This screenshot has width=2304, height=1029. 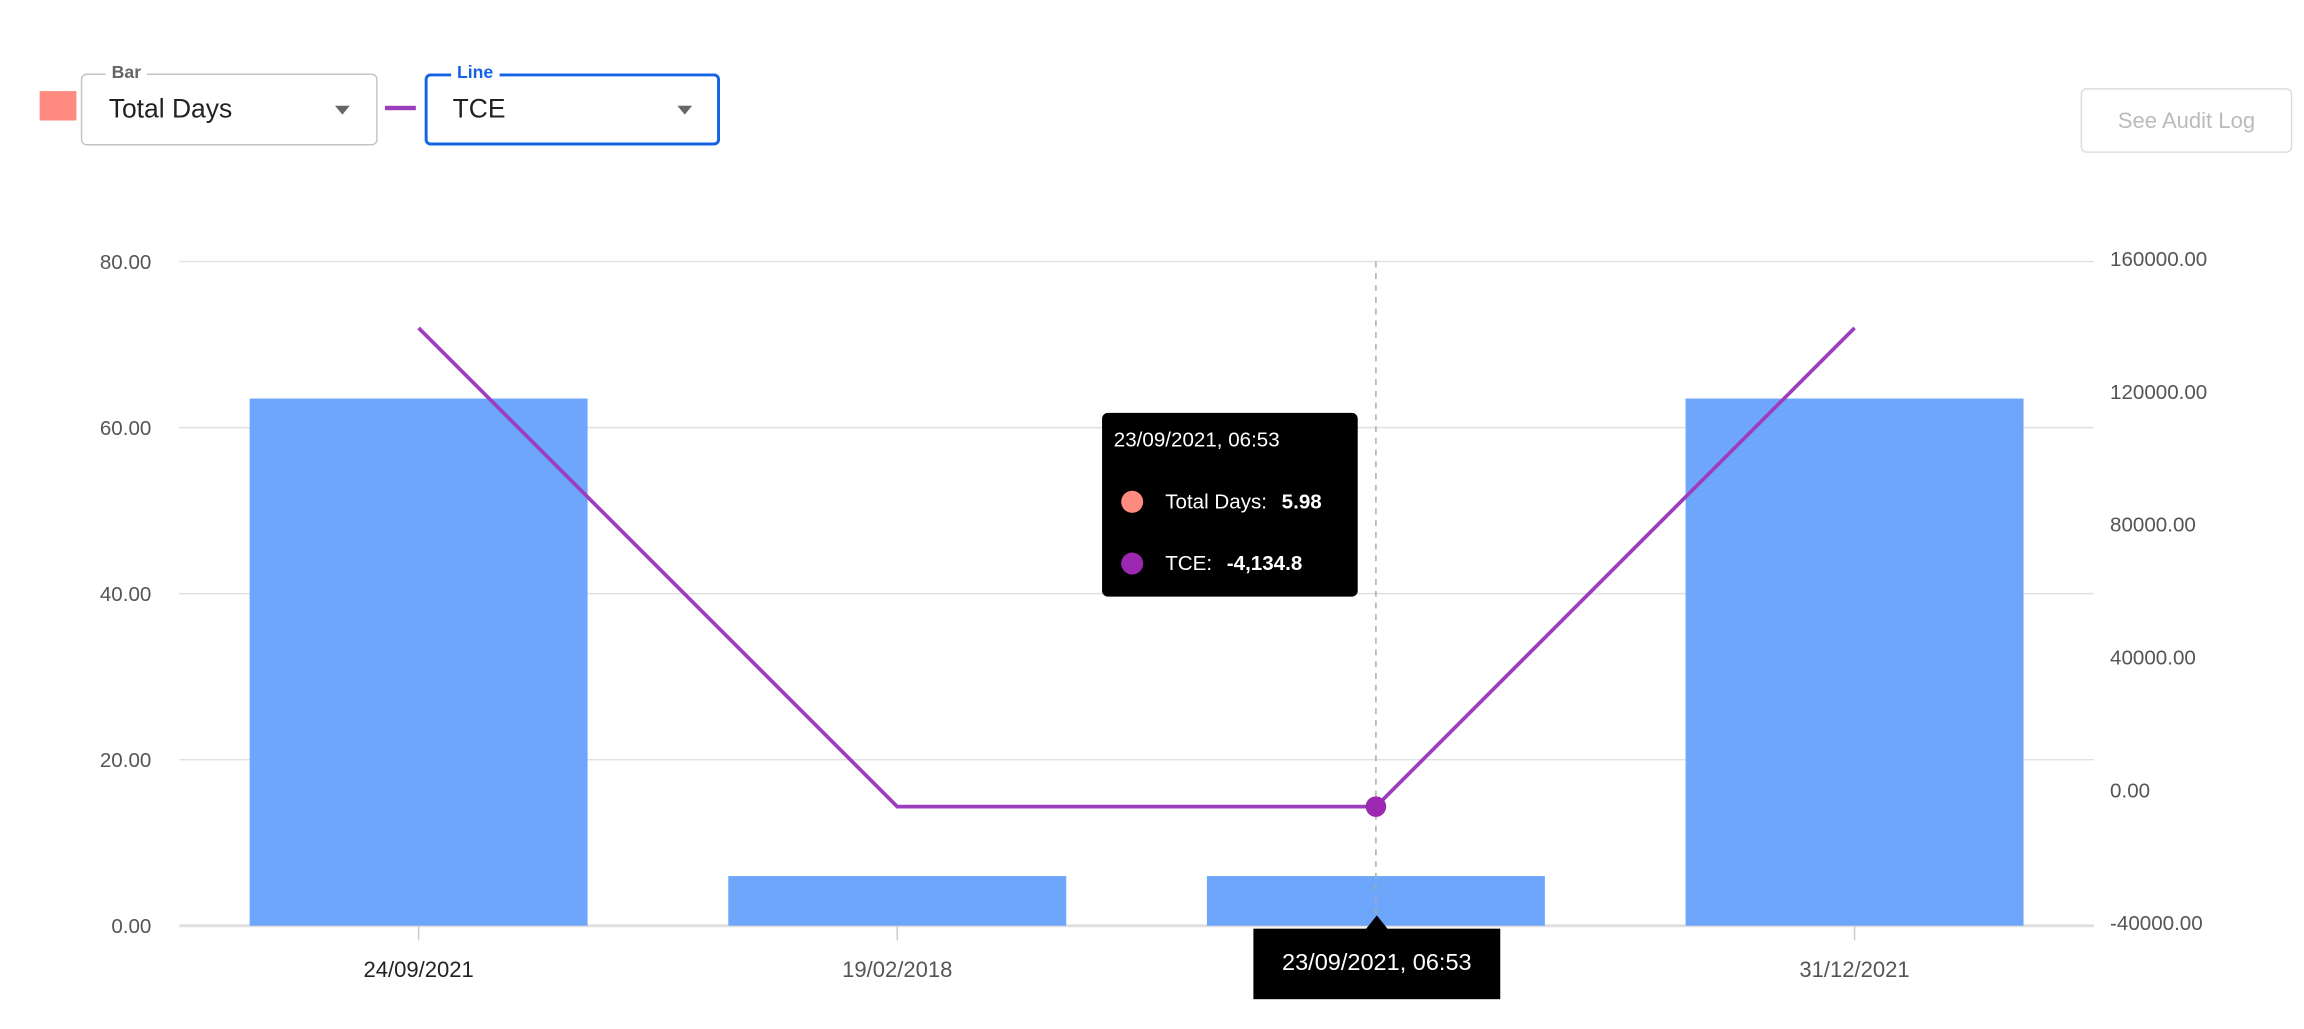 I want to click on y-left-tick-label: 60.00, so click(x=125, y=428).